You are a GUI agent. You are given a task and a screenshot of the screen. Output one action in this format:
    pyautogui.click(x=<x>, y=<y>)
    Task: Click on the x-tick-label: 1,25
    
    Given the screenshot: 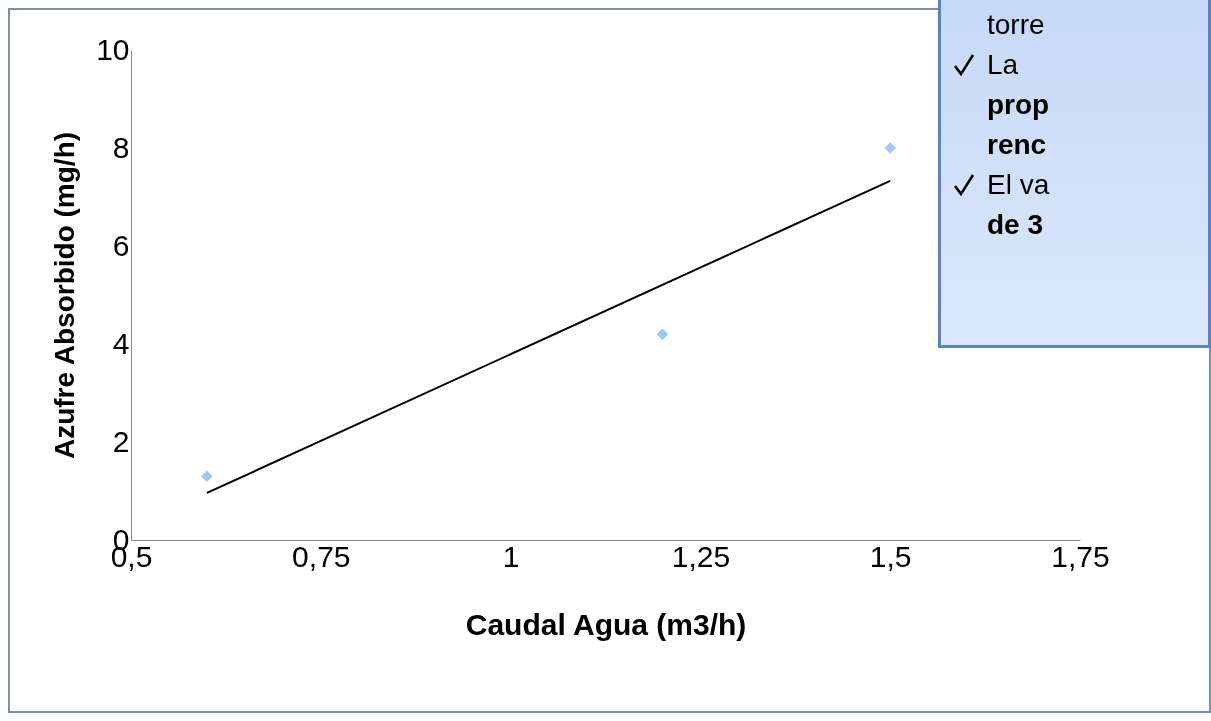 What is the action you would take?
    pyautogui.click(x=701, y=556)
    